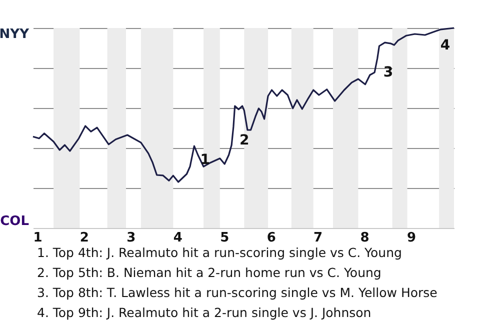 The width and height of the screenshot is (480, 320). I want to click on x-tick-label: 1, so click(37, 238).